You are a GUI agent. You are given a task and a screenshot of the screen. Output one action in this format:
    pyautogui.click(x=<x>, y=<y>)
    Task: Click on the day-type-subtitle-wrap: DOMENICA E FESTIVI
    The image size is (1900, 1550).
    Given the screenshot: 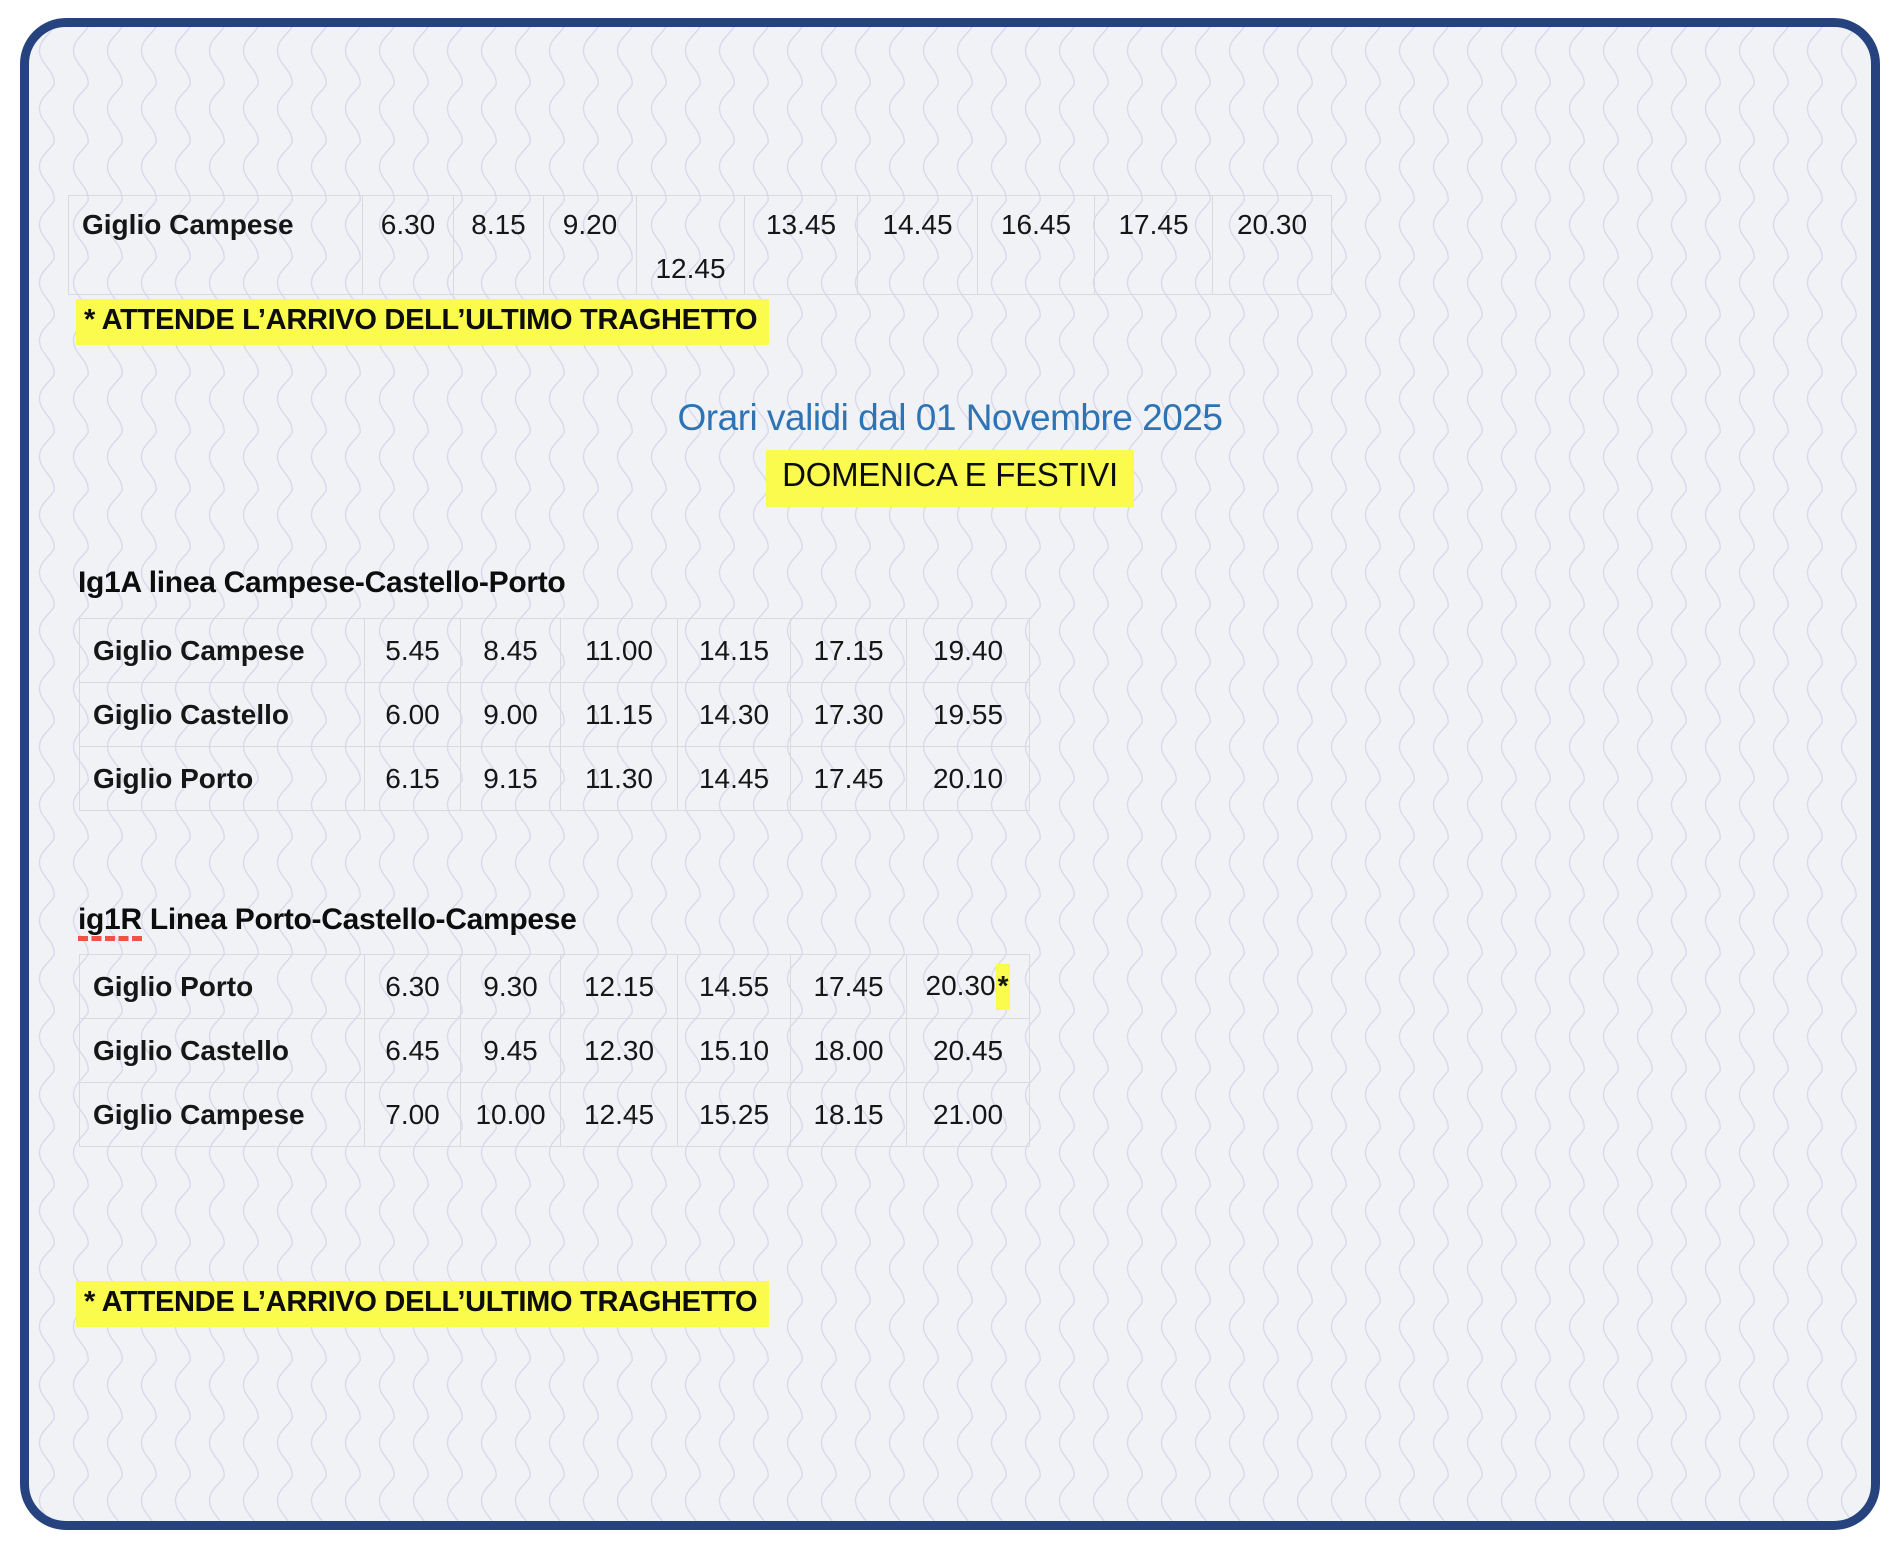 What is the action you would take?
    pyautogui.click(x=950, y=478)
    